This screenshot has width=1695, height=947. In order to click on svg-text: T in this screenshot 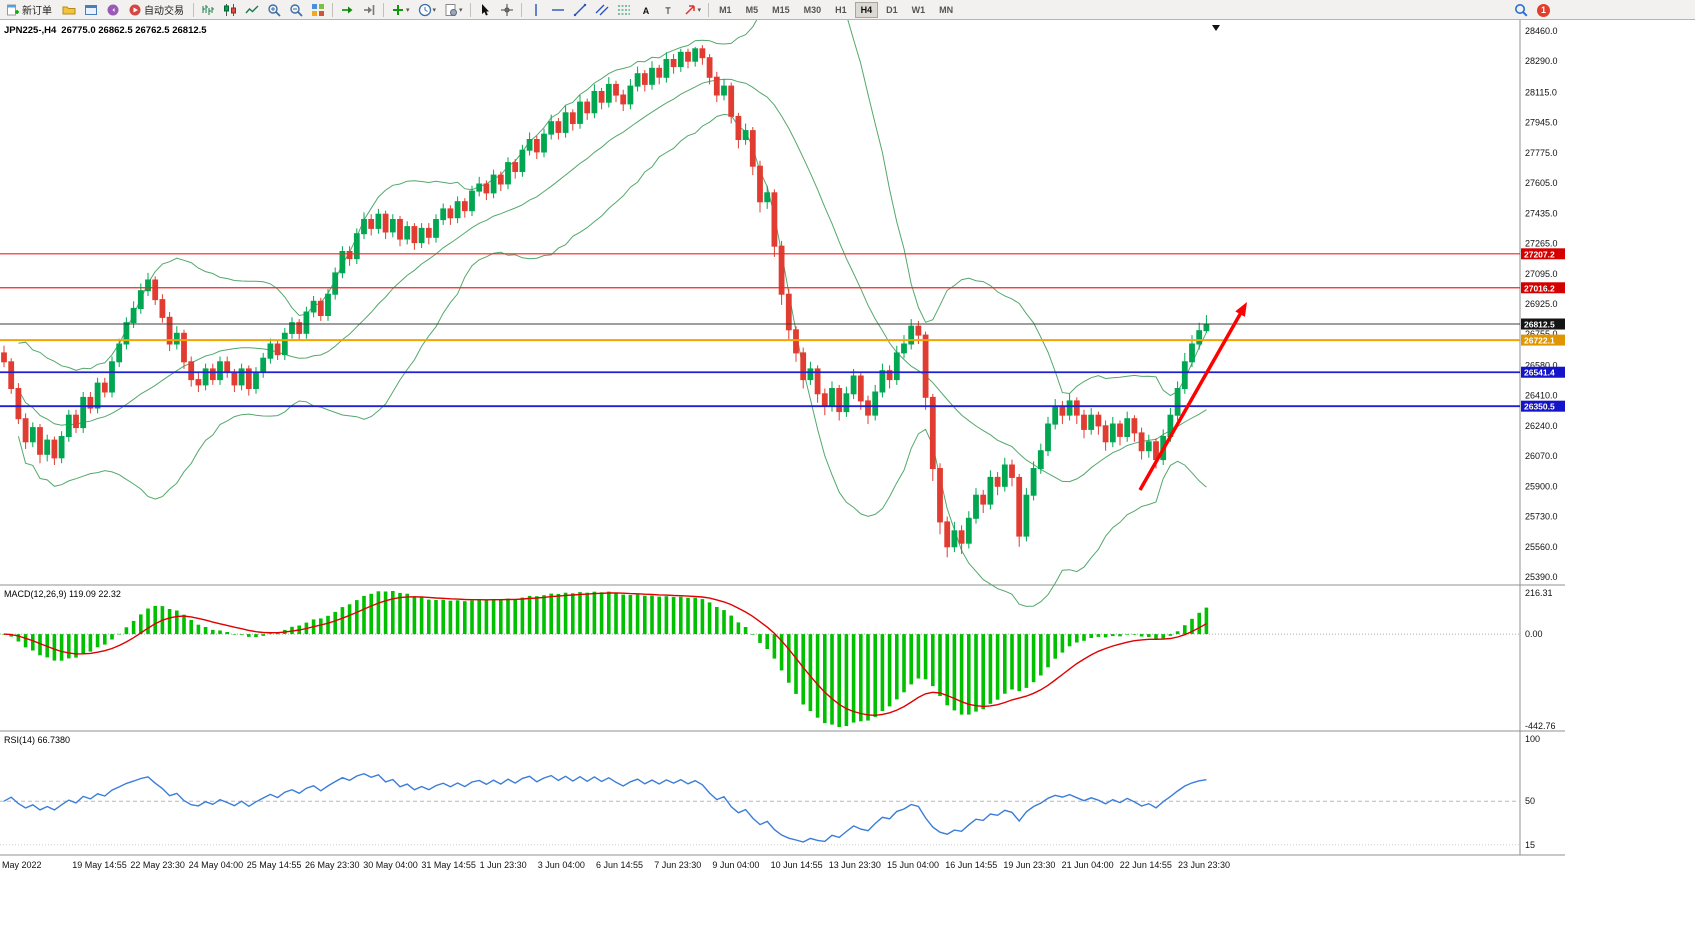, I will do `click(668, 11)`.